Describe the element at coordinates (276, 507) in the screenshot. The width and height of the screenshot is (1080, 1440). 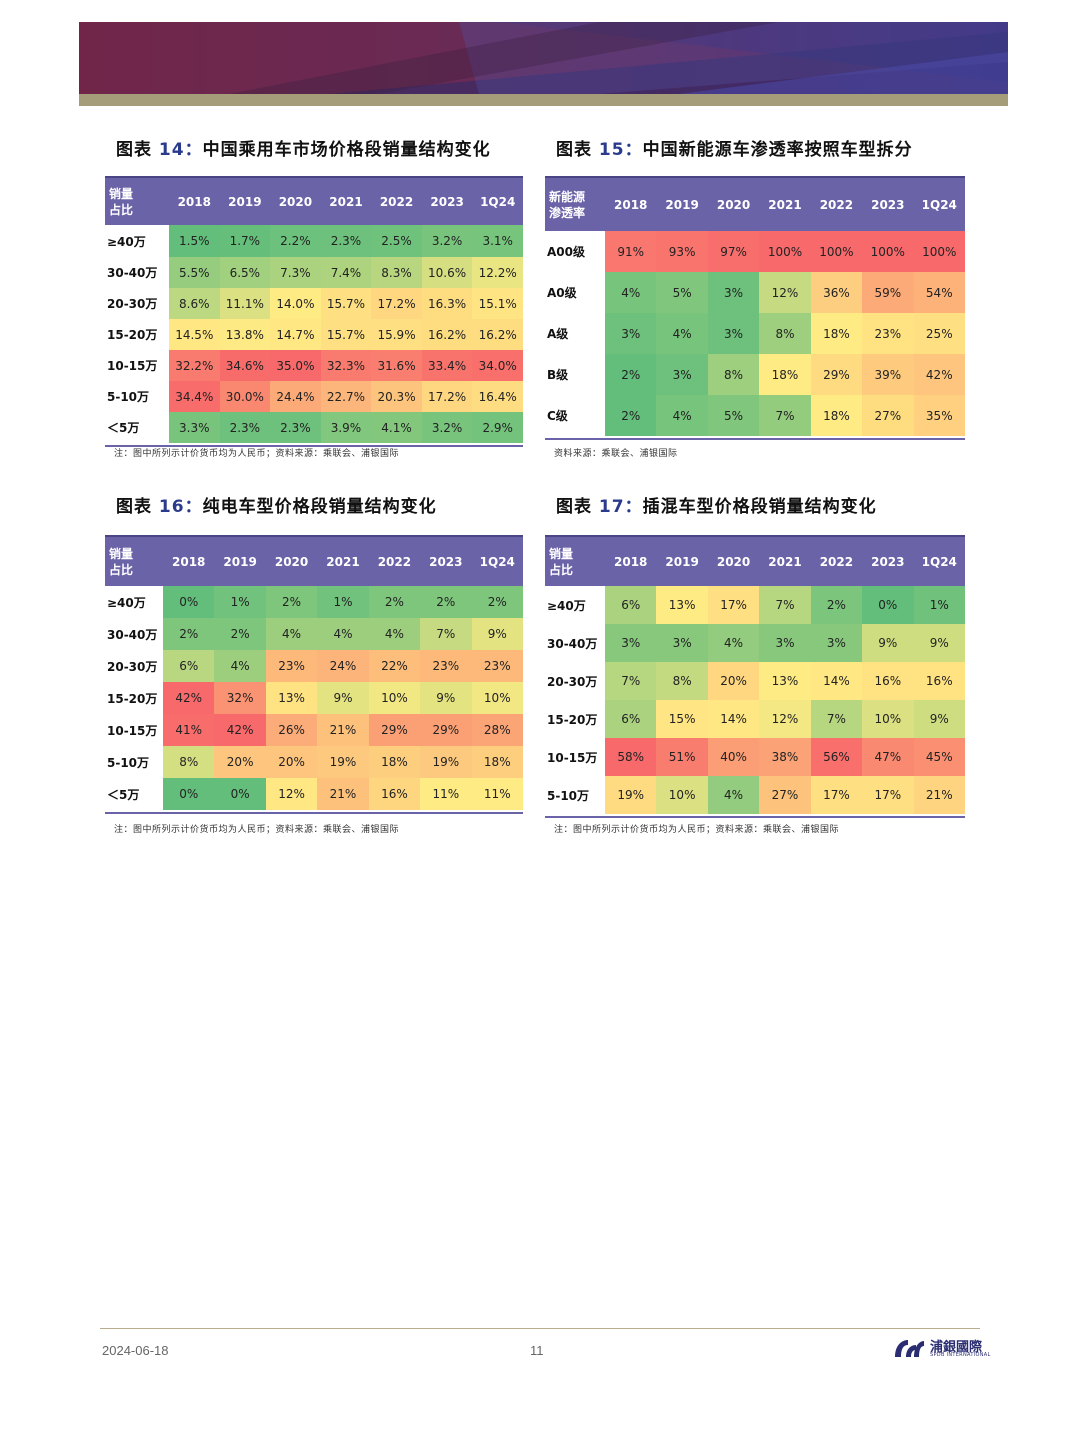
I see `figure-16-title: 图表 16：纯电车型价格段销量结构变化` at that location.